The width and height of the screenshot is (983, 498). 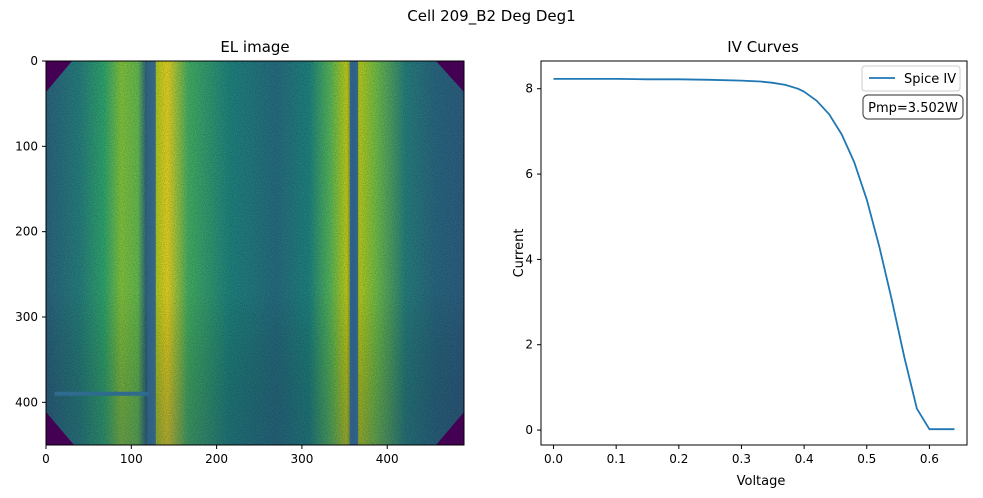 I want to click on iv-x-tick-label-1: 0.1, so click(x=616, y=459).